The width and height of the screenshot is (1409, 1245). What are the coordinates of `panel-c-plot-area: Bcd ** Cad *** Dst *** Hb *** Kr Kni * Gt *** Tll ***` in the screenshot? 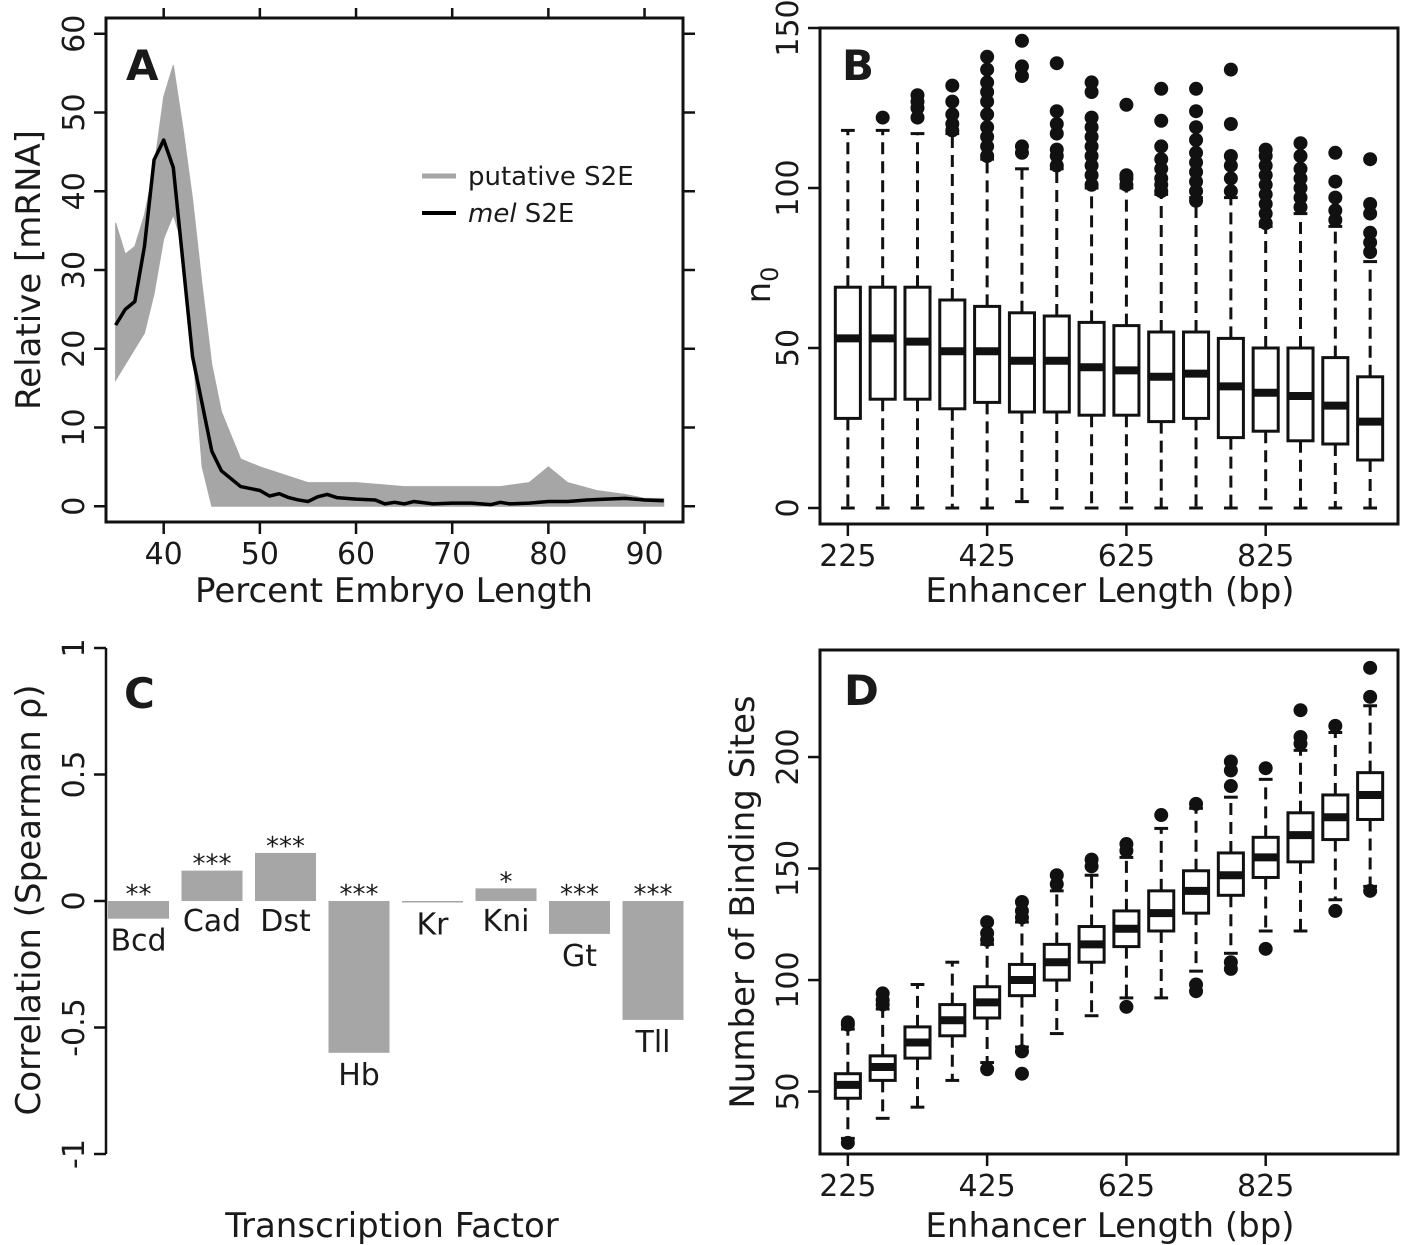 It's located at (396, 962).